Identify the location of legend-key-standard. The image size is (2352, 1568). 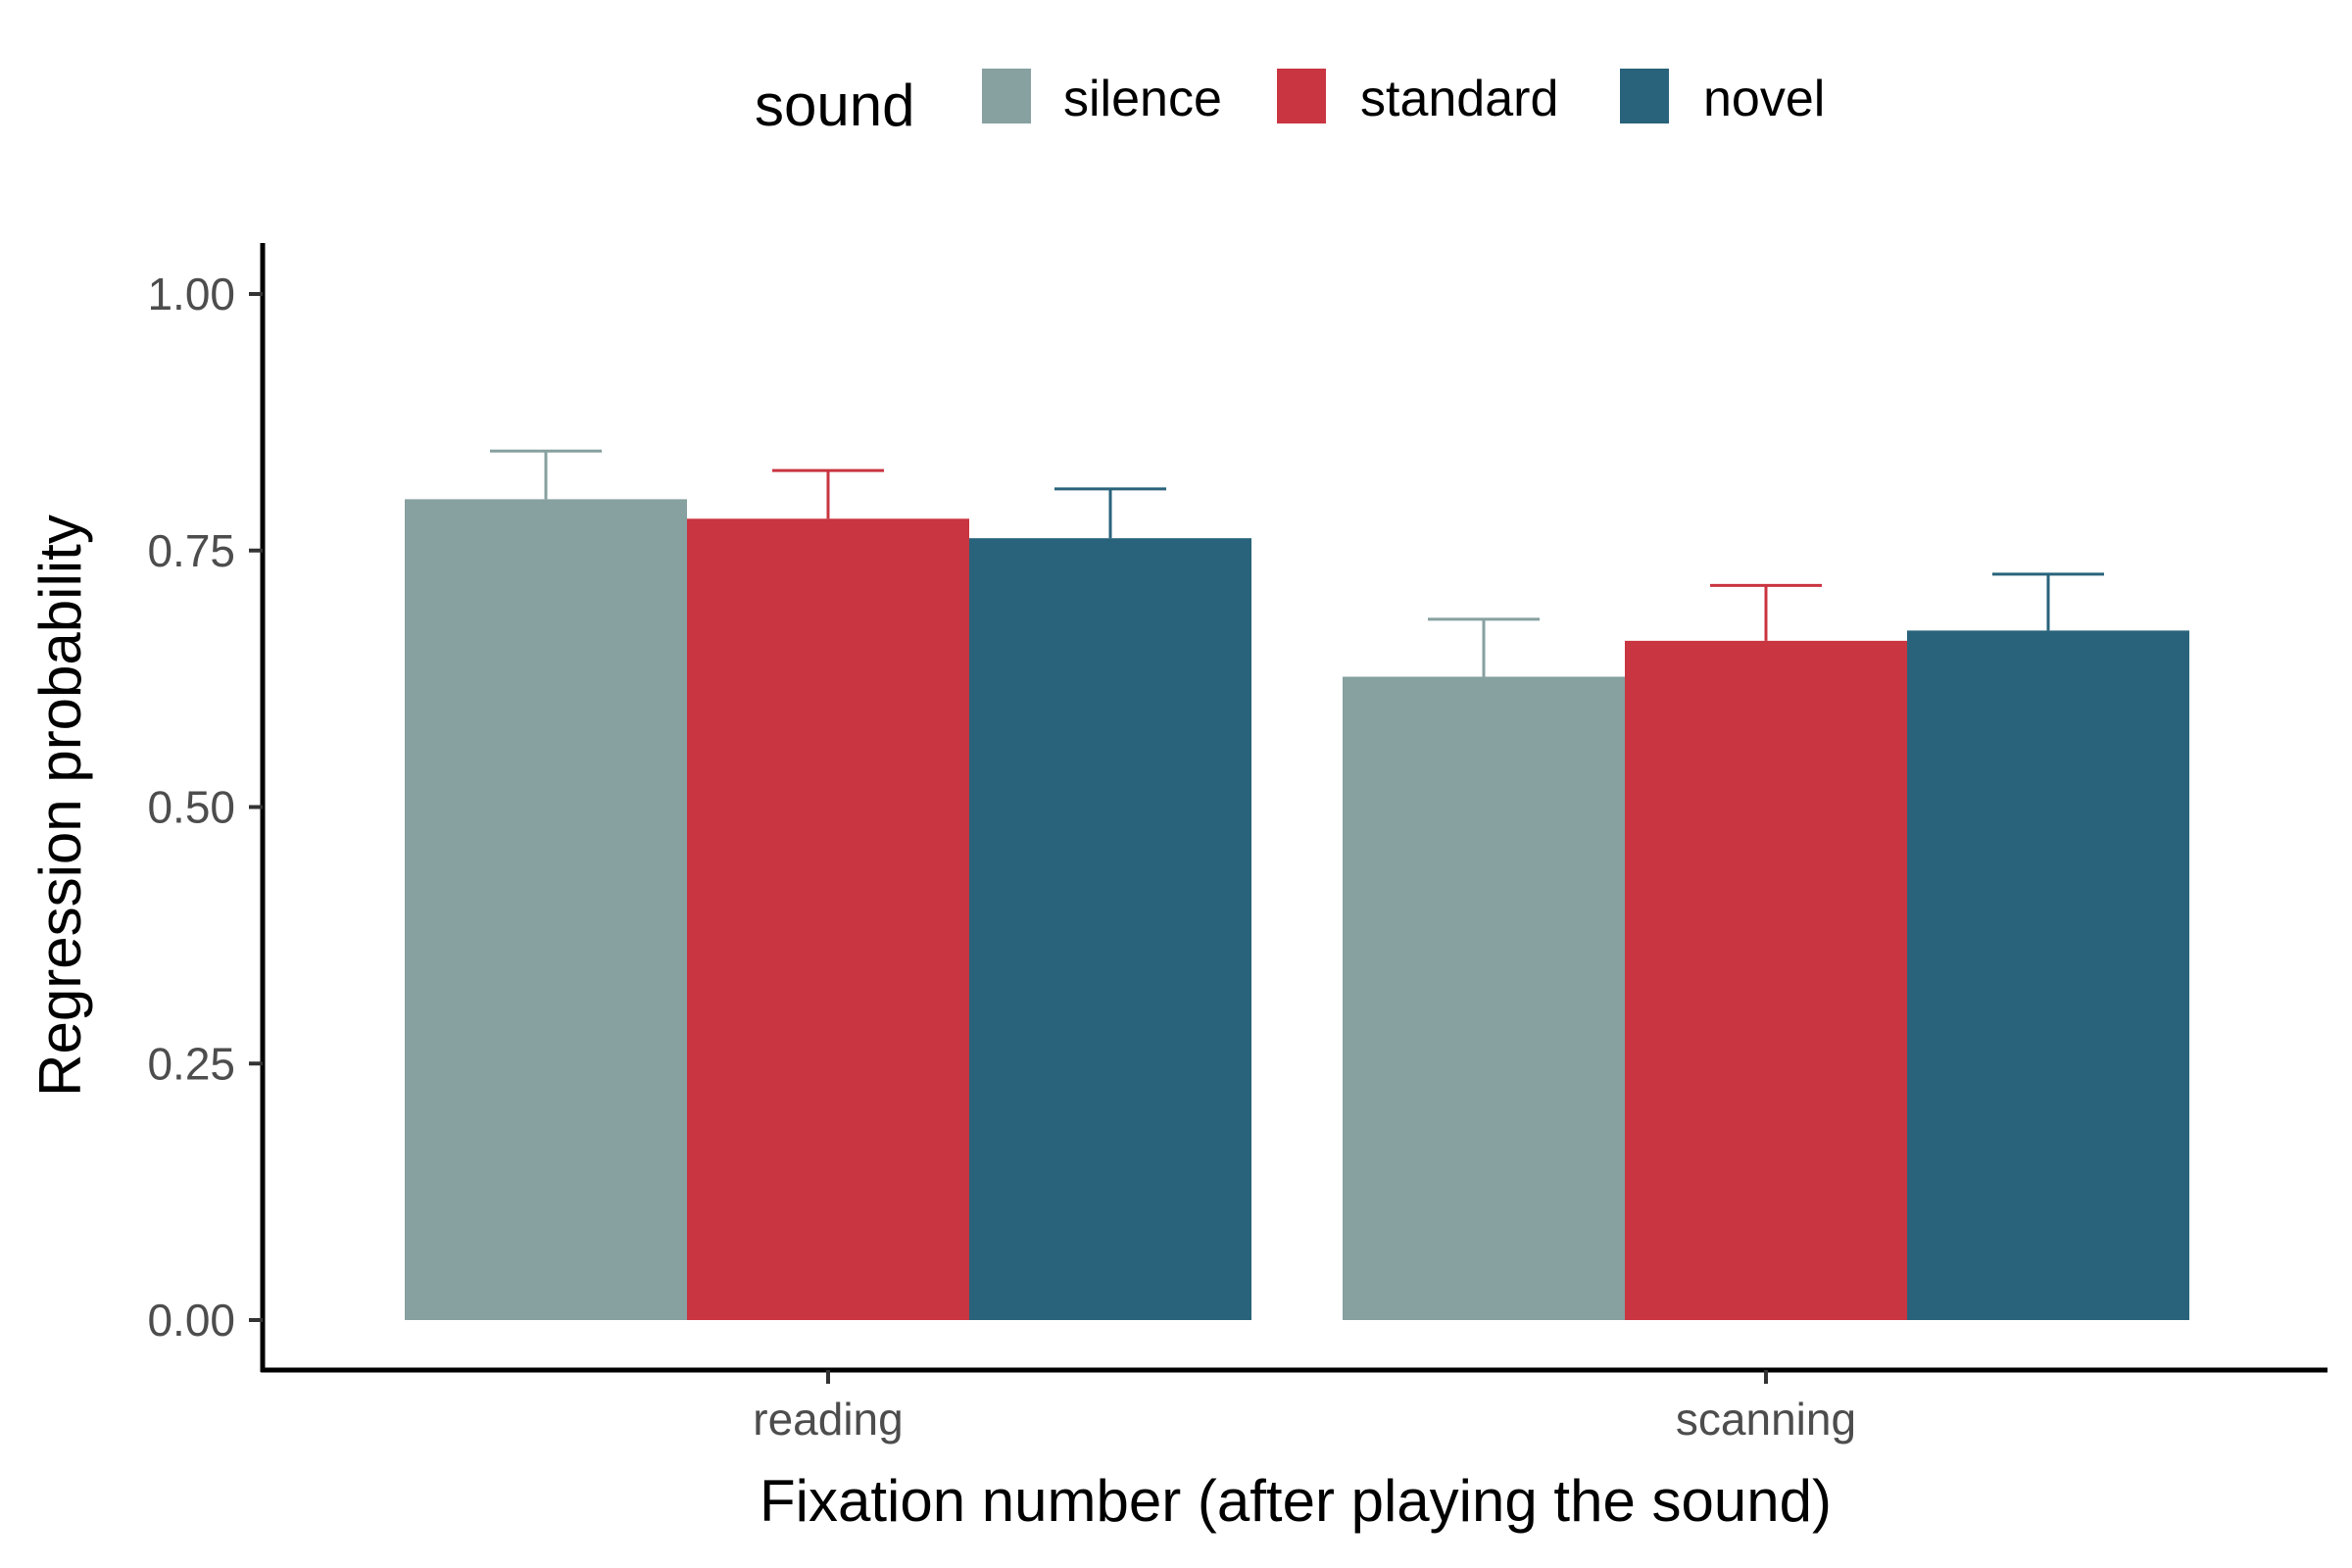
(1301, 96).